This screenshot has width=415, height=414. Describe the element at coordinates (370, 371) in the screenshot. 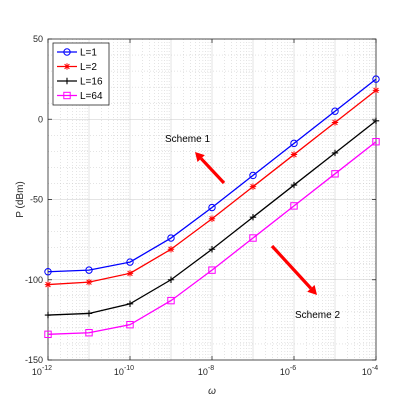

I see `x-tick-label: 10⁻⁴` at that location.